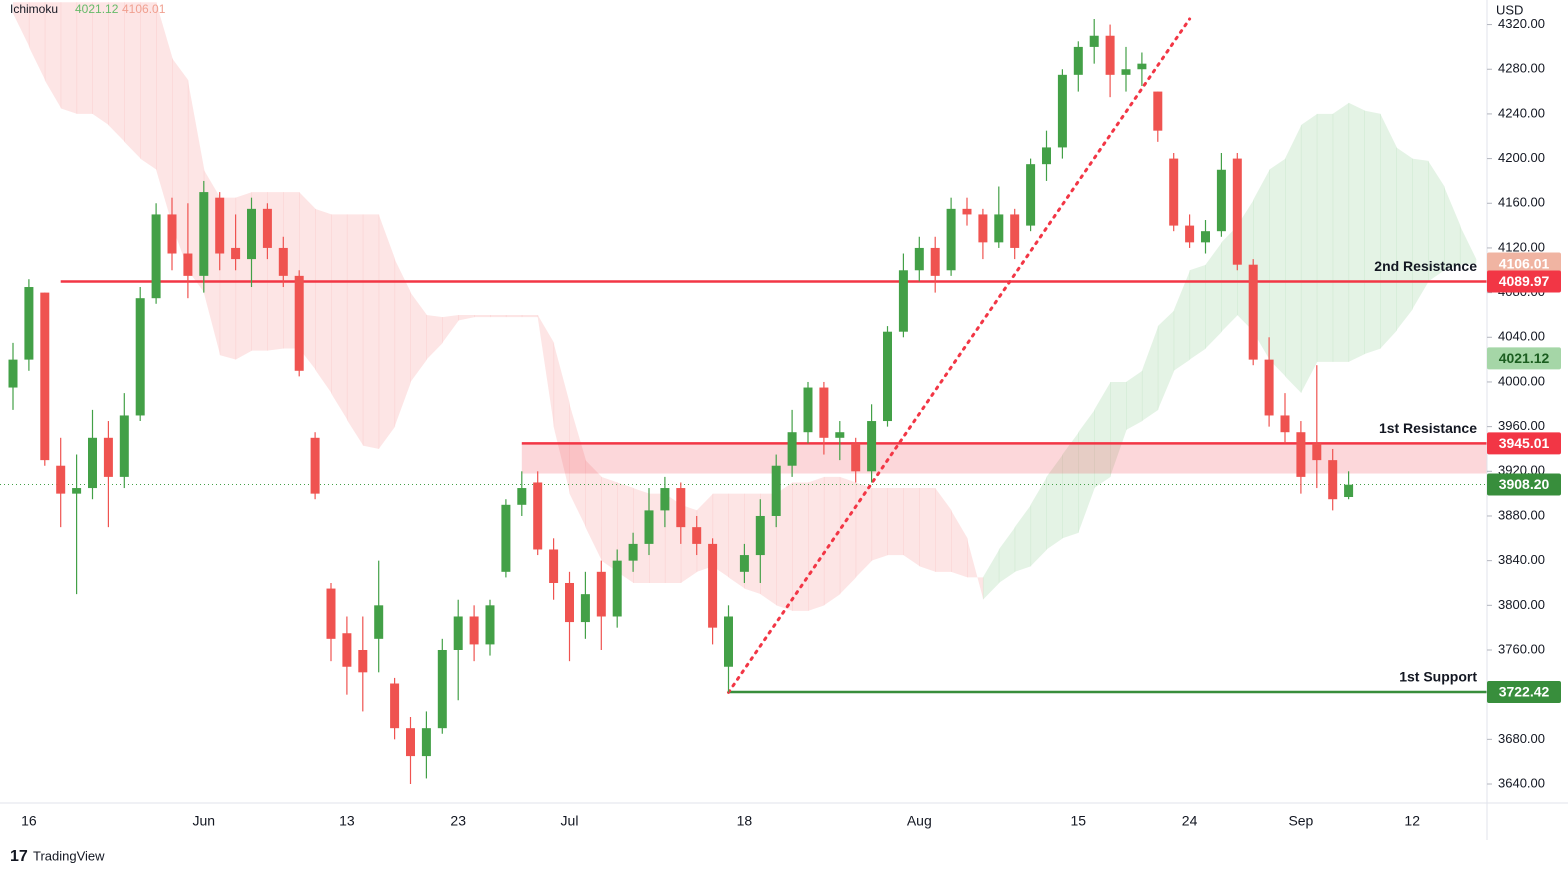 This screenshot has width=1568, height=875. I want to click on indicator-value: 4021.12, so click(97, 9).